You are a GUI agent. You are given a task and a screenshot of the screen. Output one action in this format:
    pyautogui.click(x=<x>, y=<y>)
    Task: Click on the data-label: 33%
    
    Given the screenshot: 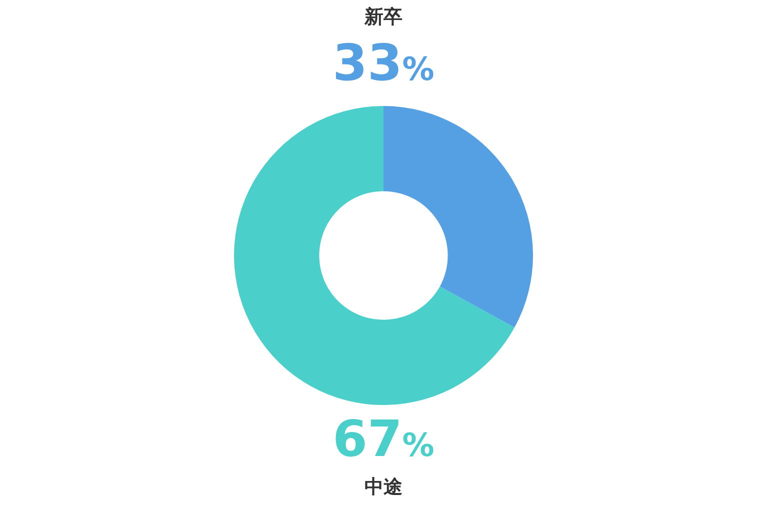 What is the action you would take?
    pyautogui.click(x=384, y=63)
    